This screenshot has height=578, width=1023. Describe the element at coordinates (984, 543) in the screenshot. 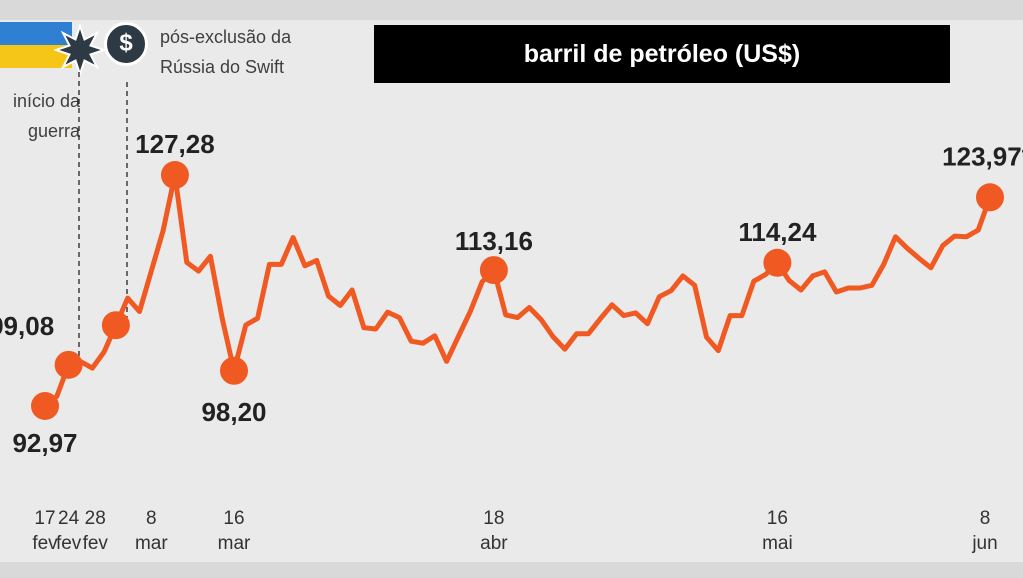

I see `x-tick-label: jun` at that location.